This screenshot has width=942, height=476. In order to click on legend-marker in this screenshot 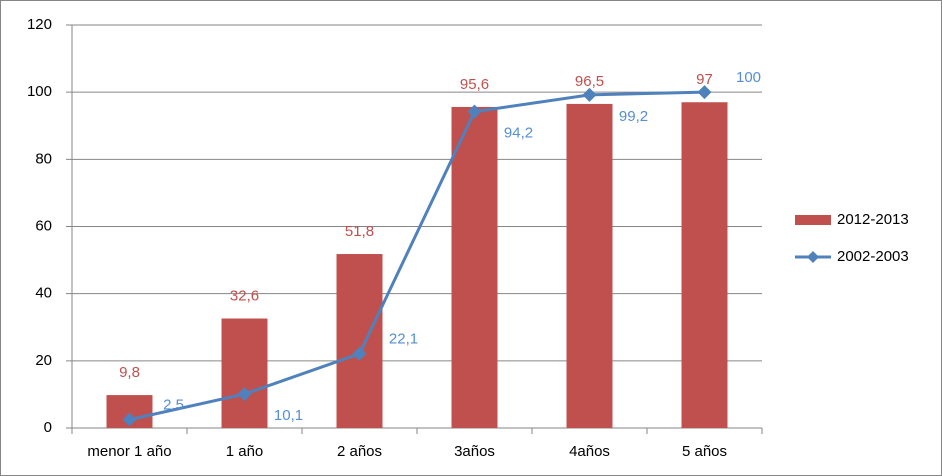, I will do `click(813, 257)`.